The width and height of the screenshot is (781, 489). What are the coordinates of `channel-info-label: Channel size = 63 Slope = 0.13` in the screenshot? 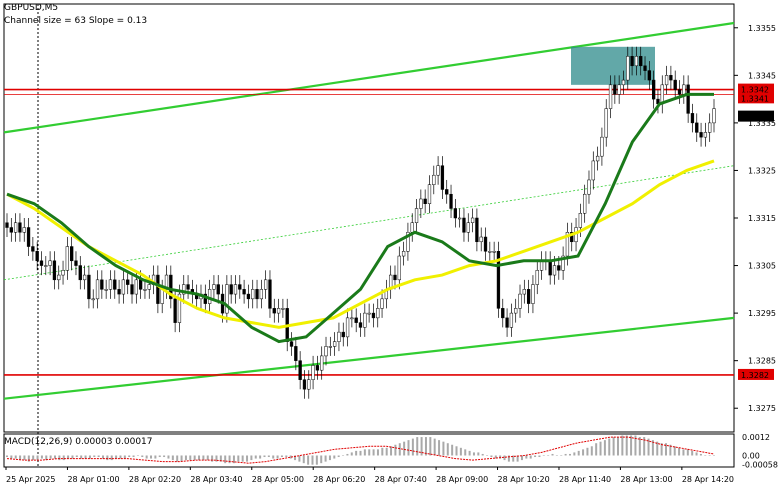 It's located at (76, 21).